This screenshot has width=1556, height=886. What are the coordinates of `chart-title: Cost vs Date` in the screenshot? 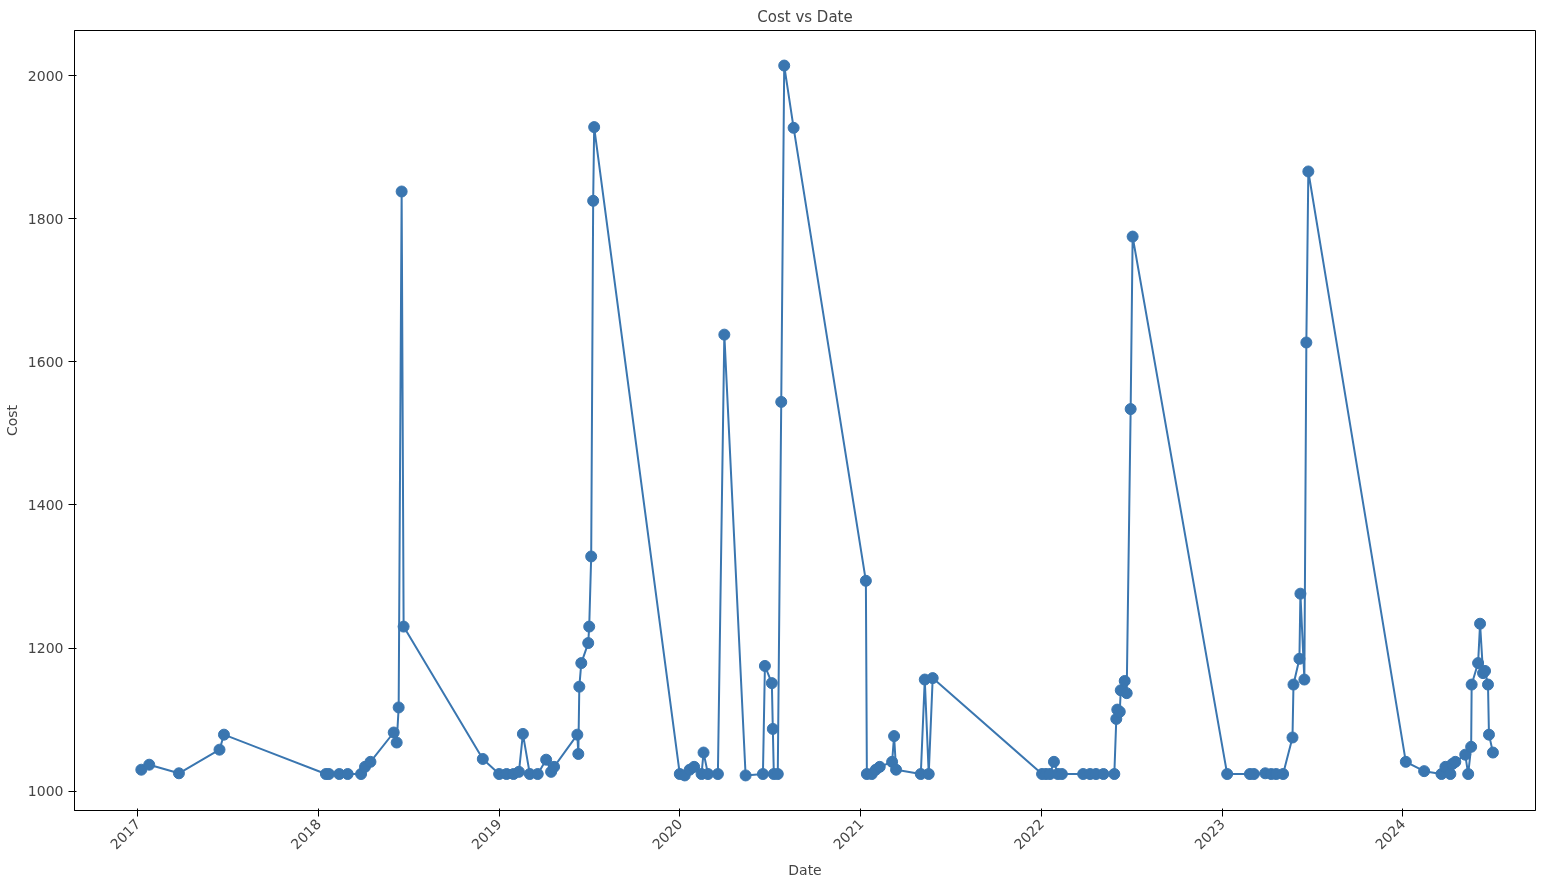 It's located at (805, 16).